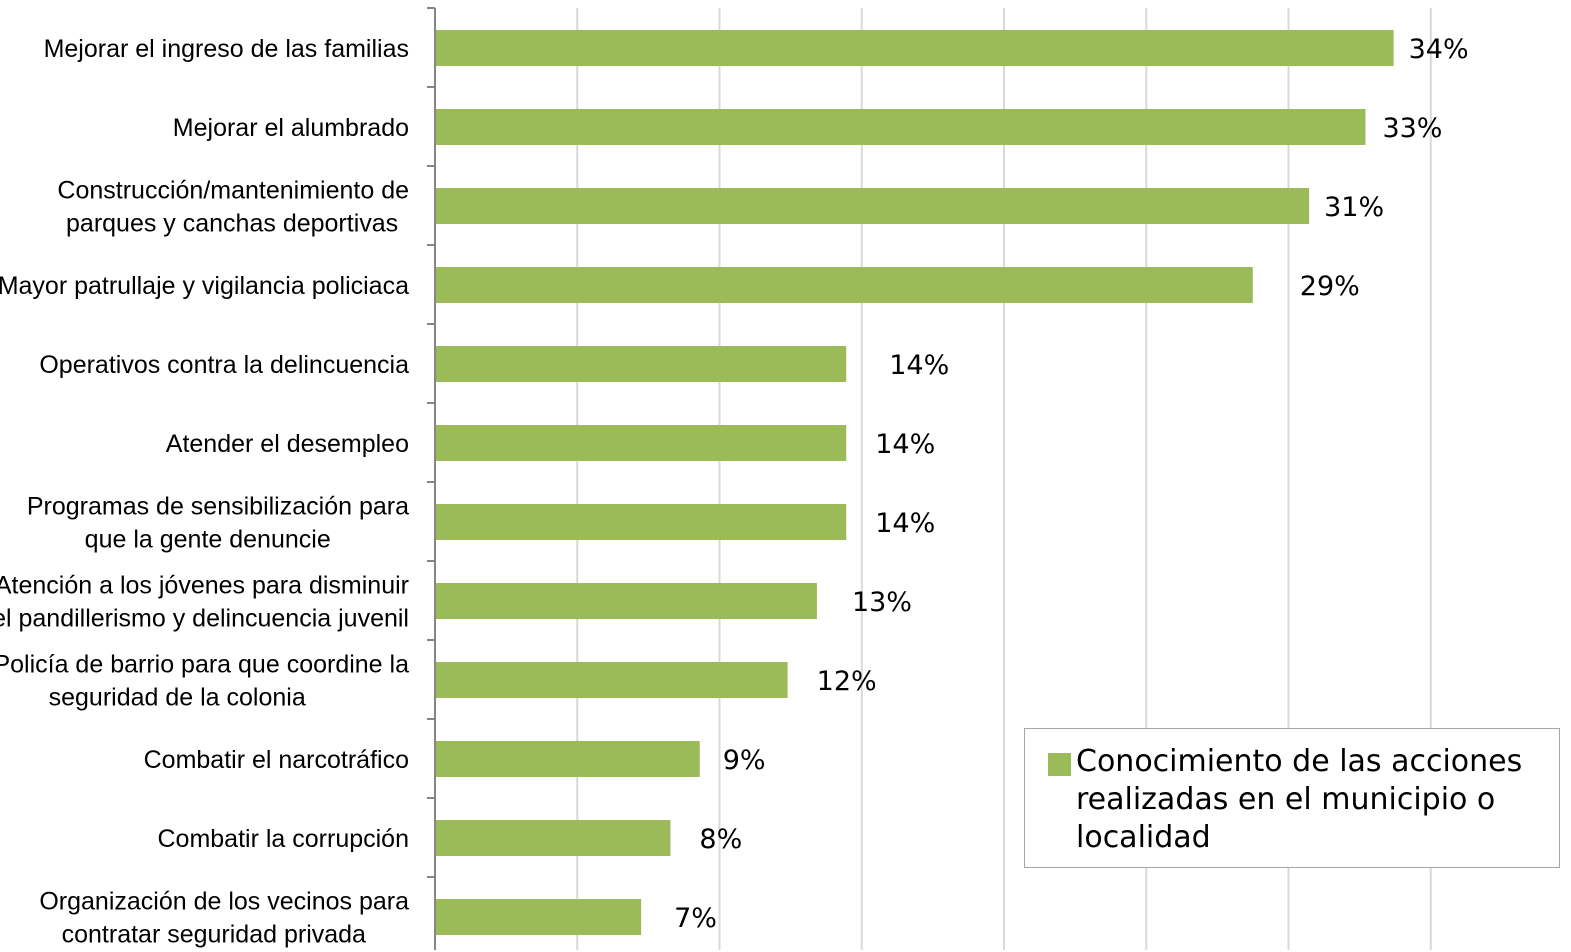 This screenshot has height=952, width=1571. I want to click on data-label: 29%, so click(1330, 286).